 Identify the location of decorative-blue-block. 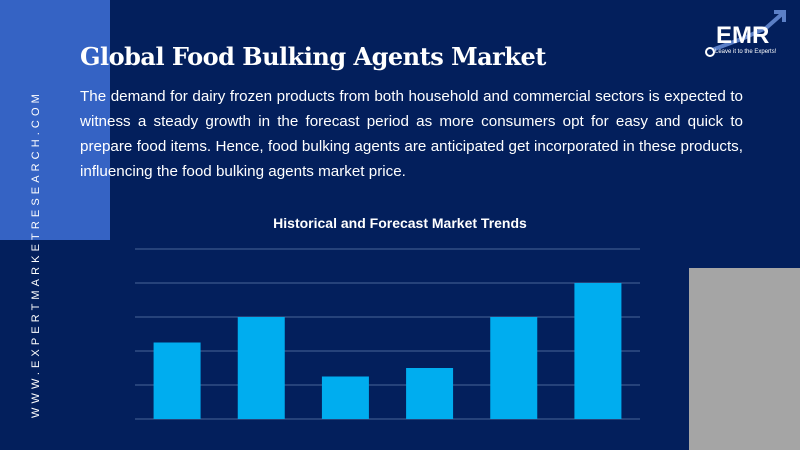
(55, 120).